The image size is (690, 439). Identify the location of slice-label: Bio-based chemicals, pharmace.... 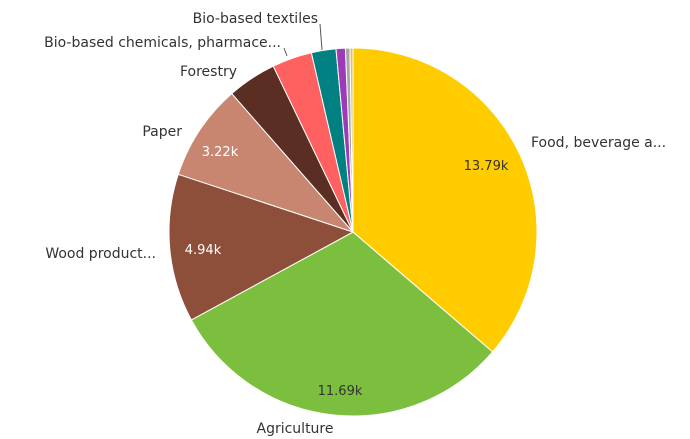
(162, 43).